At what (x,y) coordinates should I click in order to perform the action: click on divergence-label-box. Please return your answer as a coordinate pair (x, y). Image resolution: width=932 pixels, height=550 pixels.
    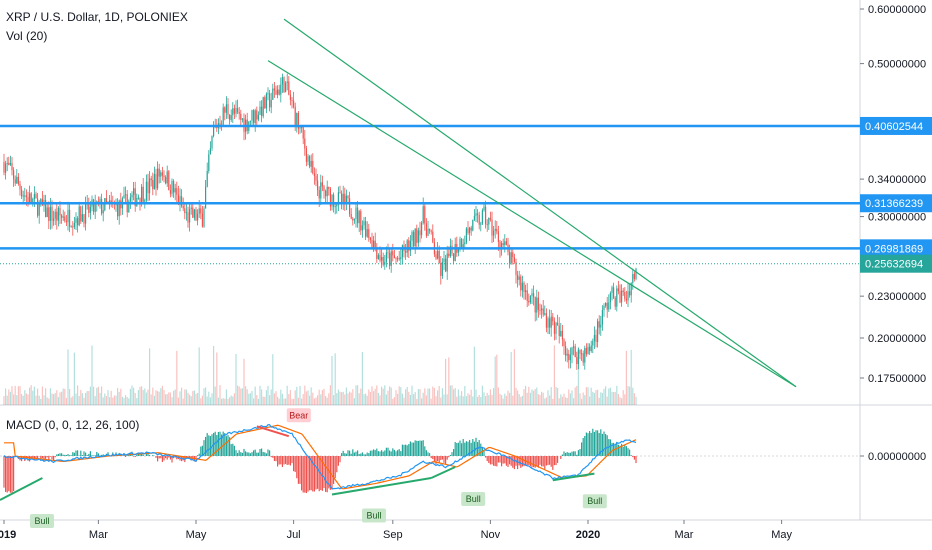
    Looking at the image, I should click on (298, 415).